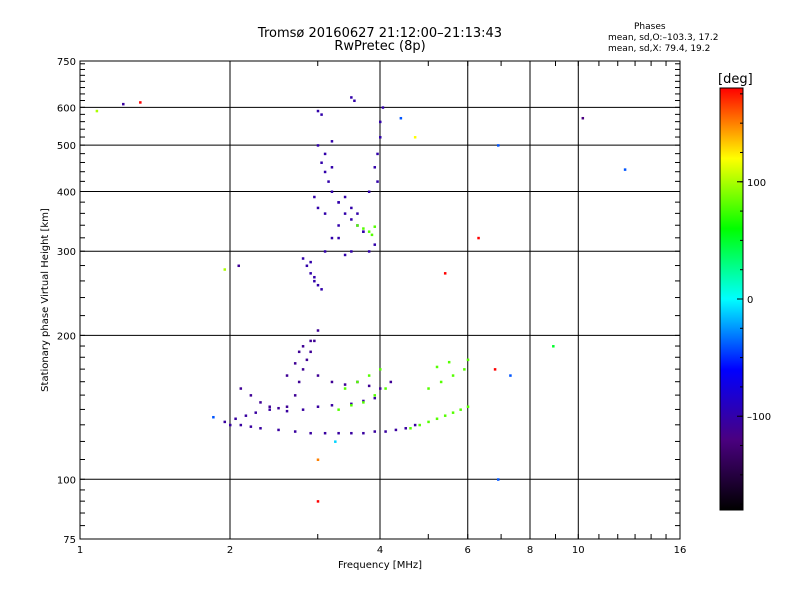 The width and height of the screenshot is (800, 600). I want to click on colorbar-unit: [deg], so click(735, 79).